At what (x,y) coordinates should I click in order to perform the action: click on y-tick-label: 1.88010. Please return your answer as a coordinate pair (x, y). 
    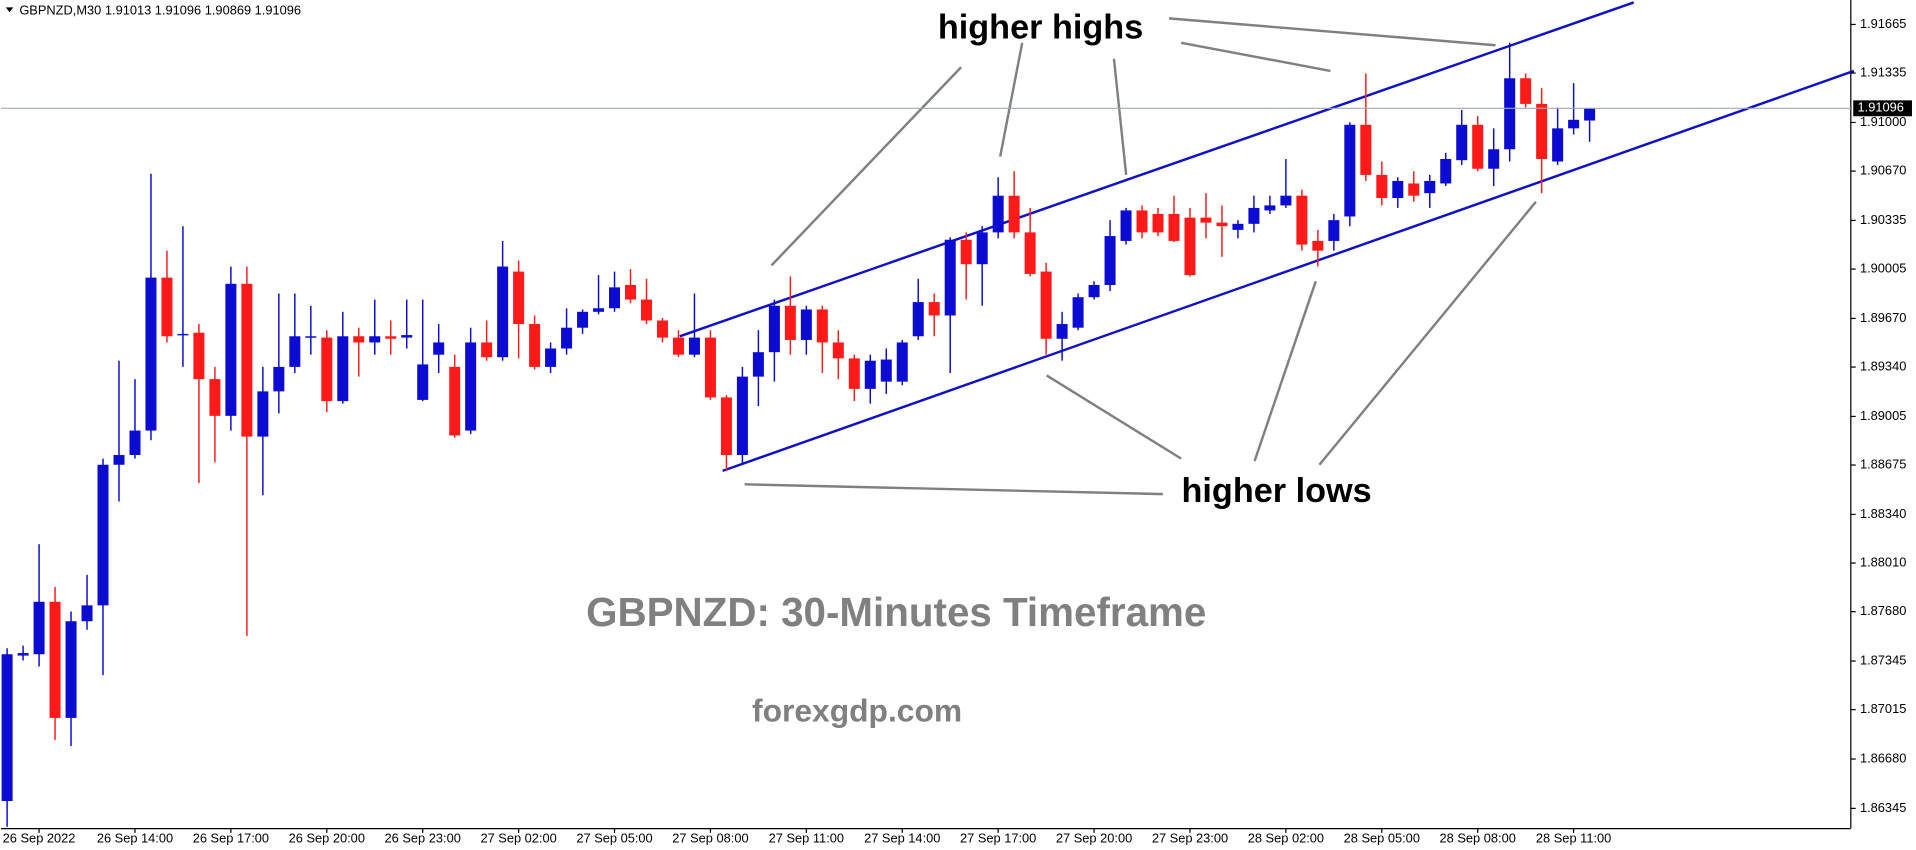
    Looking at the image, I should click on (1883, 561).